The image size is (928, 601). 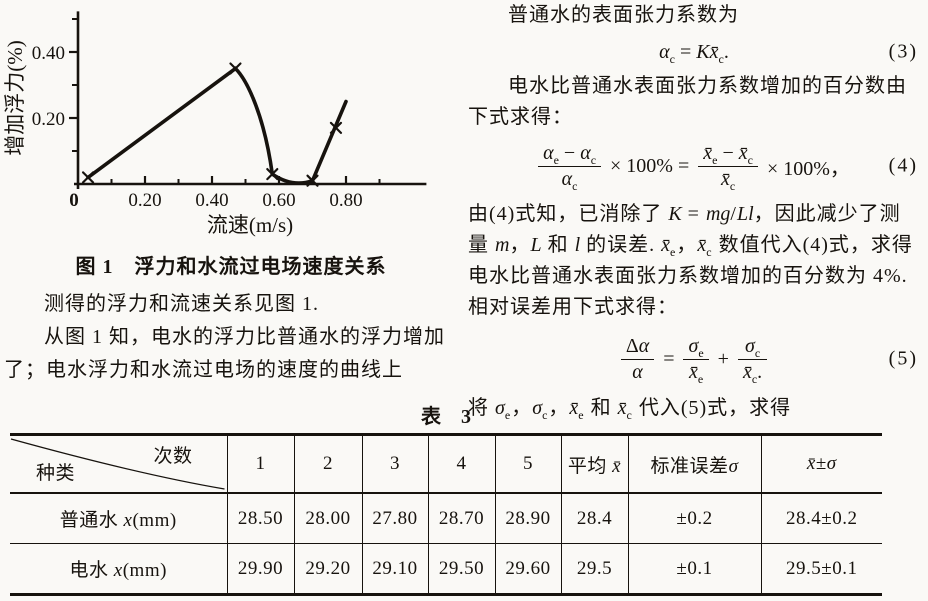 I want to click on x-axis-title: 流速(m/s), so click(x=250, y=225).